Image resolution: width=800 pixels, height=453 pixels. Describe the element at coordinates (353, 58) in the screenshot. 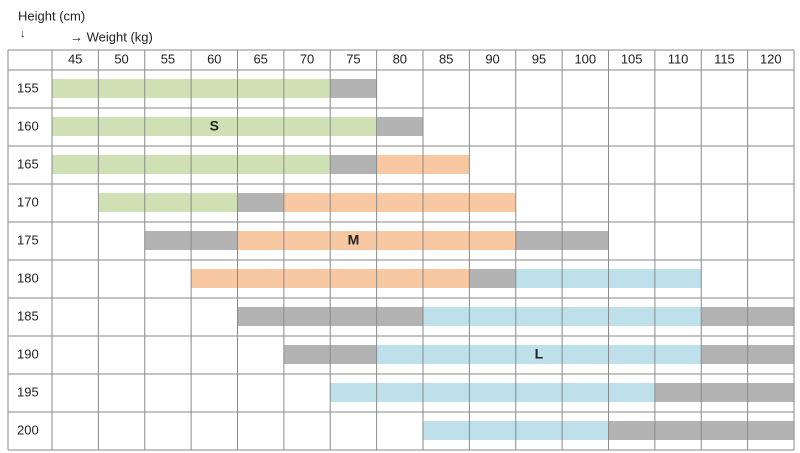

I see `weight-header: 75` at that location.